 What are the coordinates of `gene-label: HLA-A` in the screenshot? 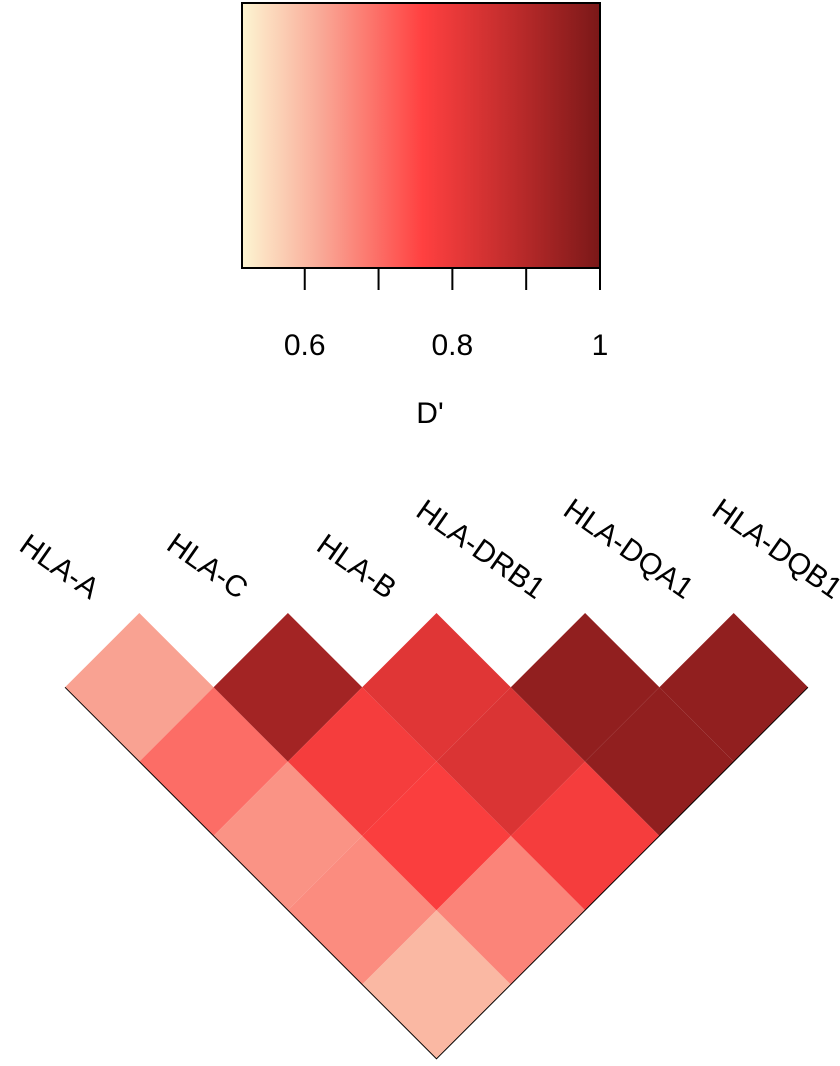 It's located at (59, 567).